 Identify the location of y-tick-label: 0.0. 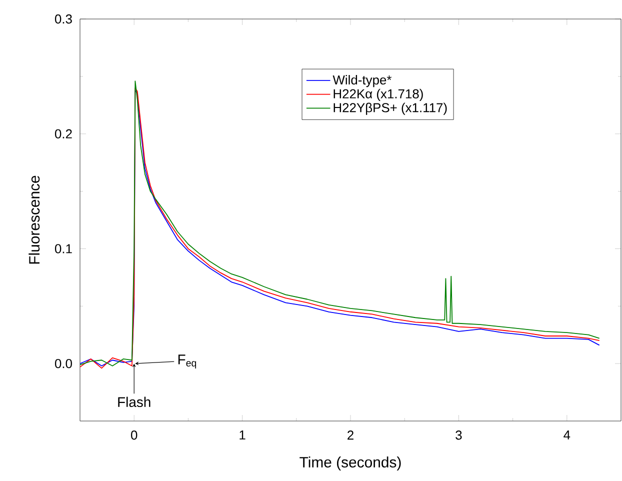
(63, 363).